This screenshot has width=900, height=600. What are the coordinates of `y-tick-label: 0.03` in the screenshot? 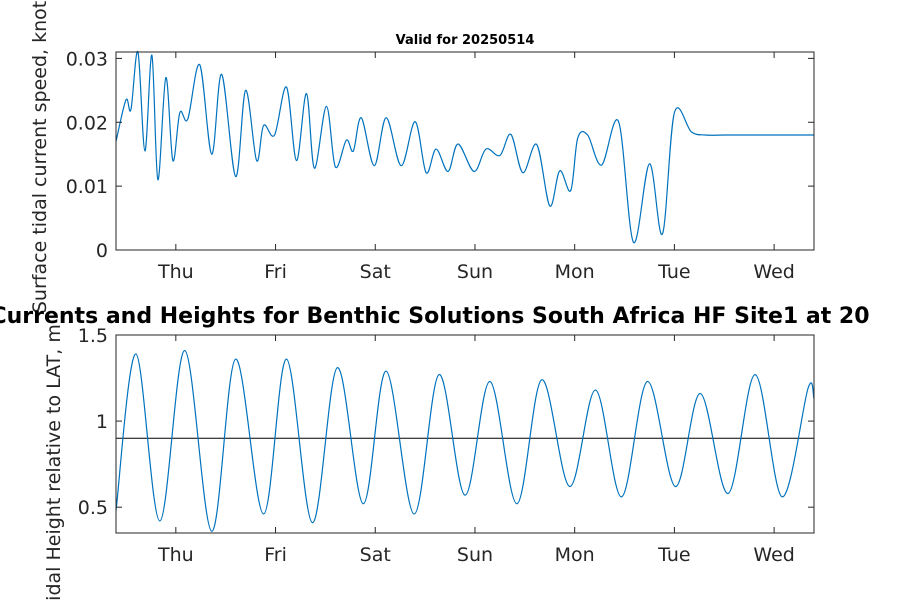 It's located at (87, 59).